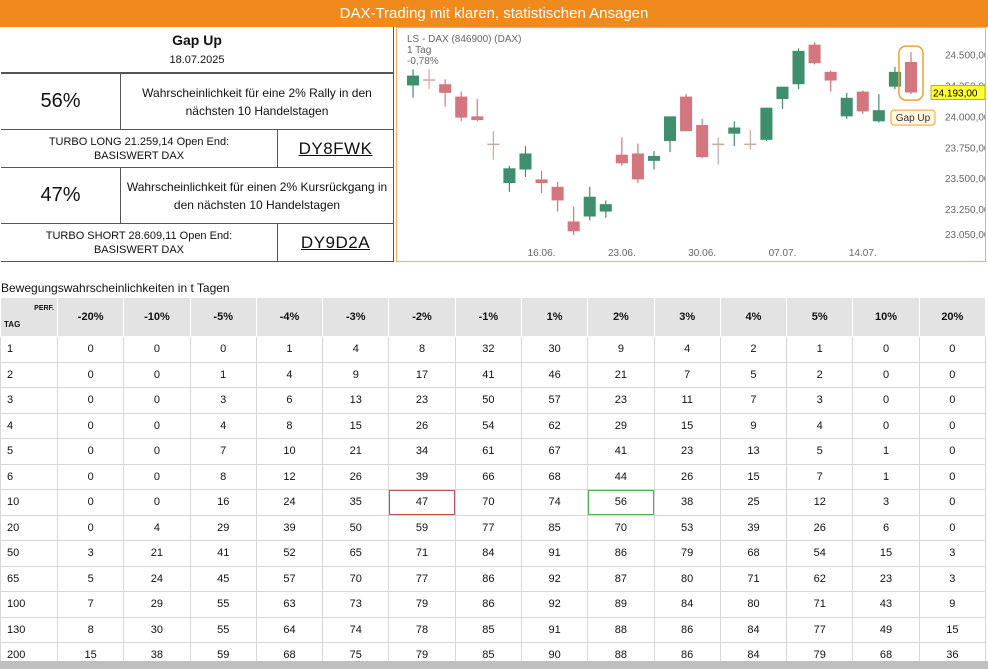 This screenshot has width=988, height=669. What do you see at coordinates (223, 476) in the screenshot?
I see `table-cell: 8` at bounding box center [223, 476].